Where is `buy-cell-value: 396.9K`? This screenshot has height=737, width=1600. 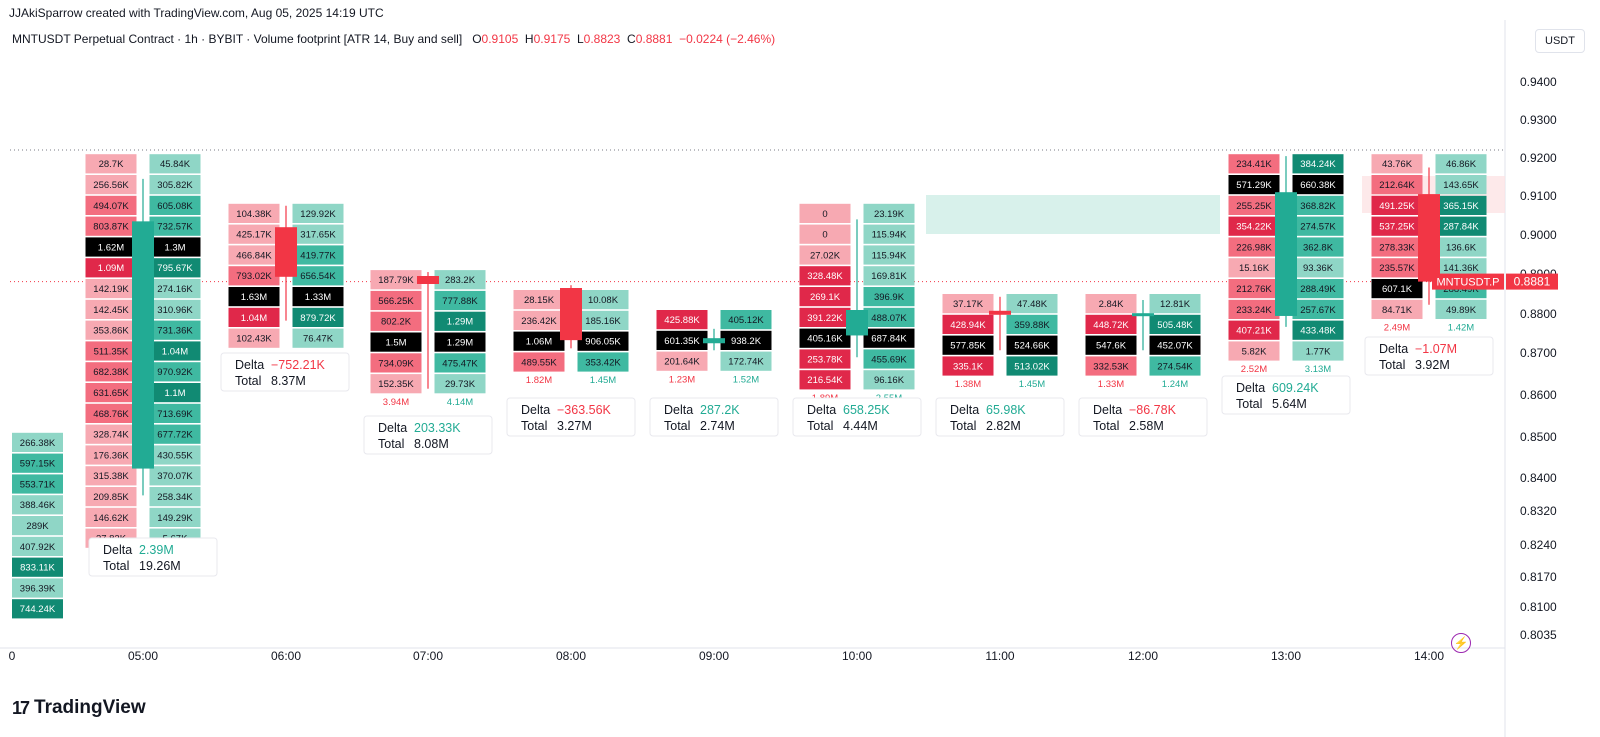 buy-cell-value: 396.9K is located at coordinates (889, 297).